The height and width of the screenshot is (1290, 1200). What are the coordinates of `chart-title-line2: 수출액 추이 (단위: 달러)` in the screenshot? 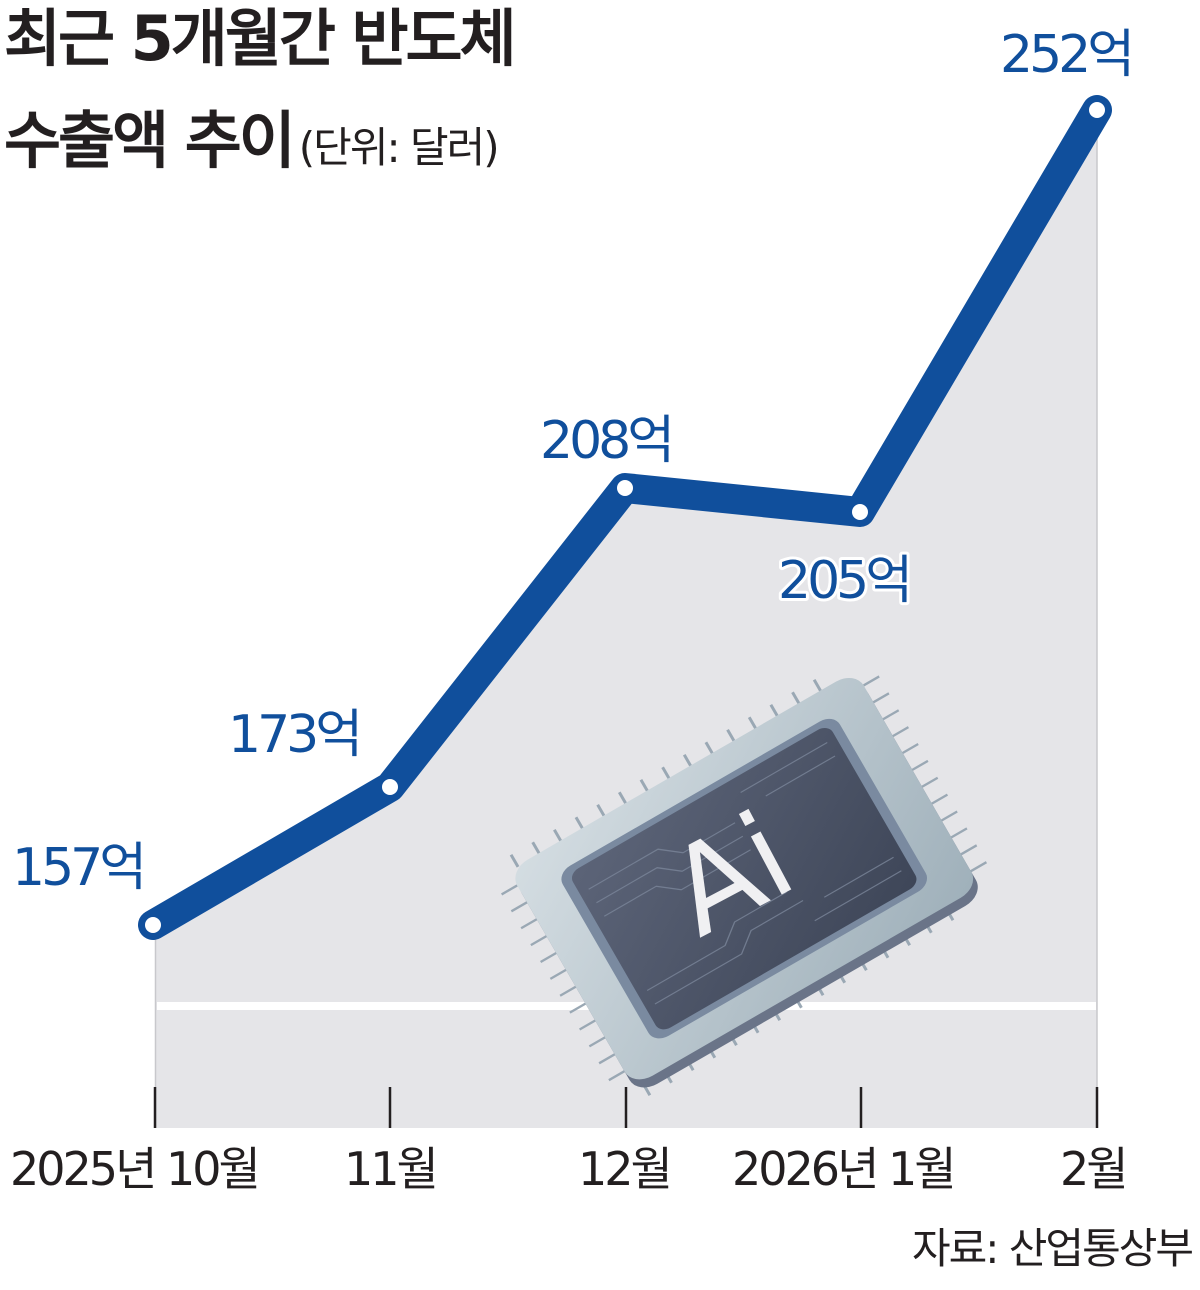 It's located at (252, 141).